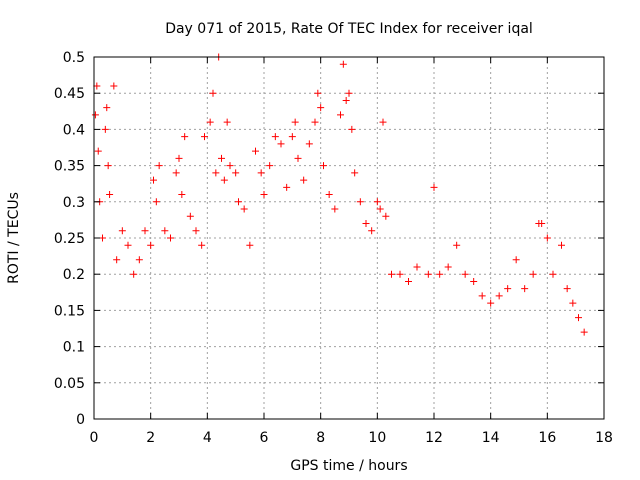  I want to click on y-tick-label: 0.25, so click(69, 239).